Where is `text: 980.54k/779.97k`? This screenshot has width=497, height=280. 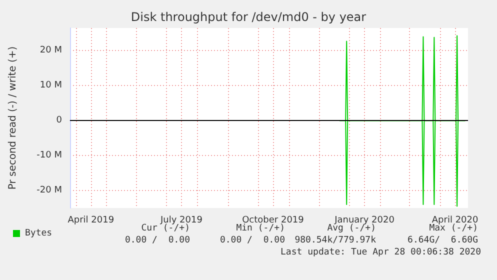
text: 980.54k/779.97k is located at coordinates (335, 241).